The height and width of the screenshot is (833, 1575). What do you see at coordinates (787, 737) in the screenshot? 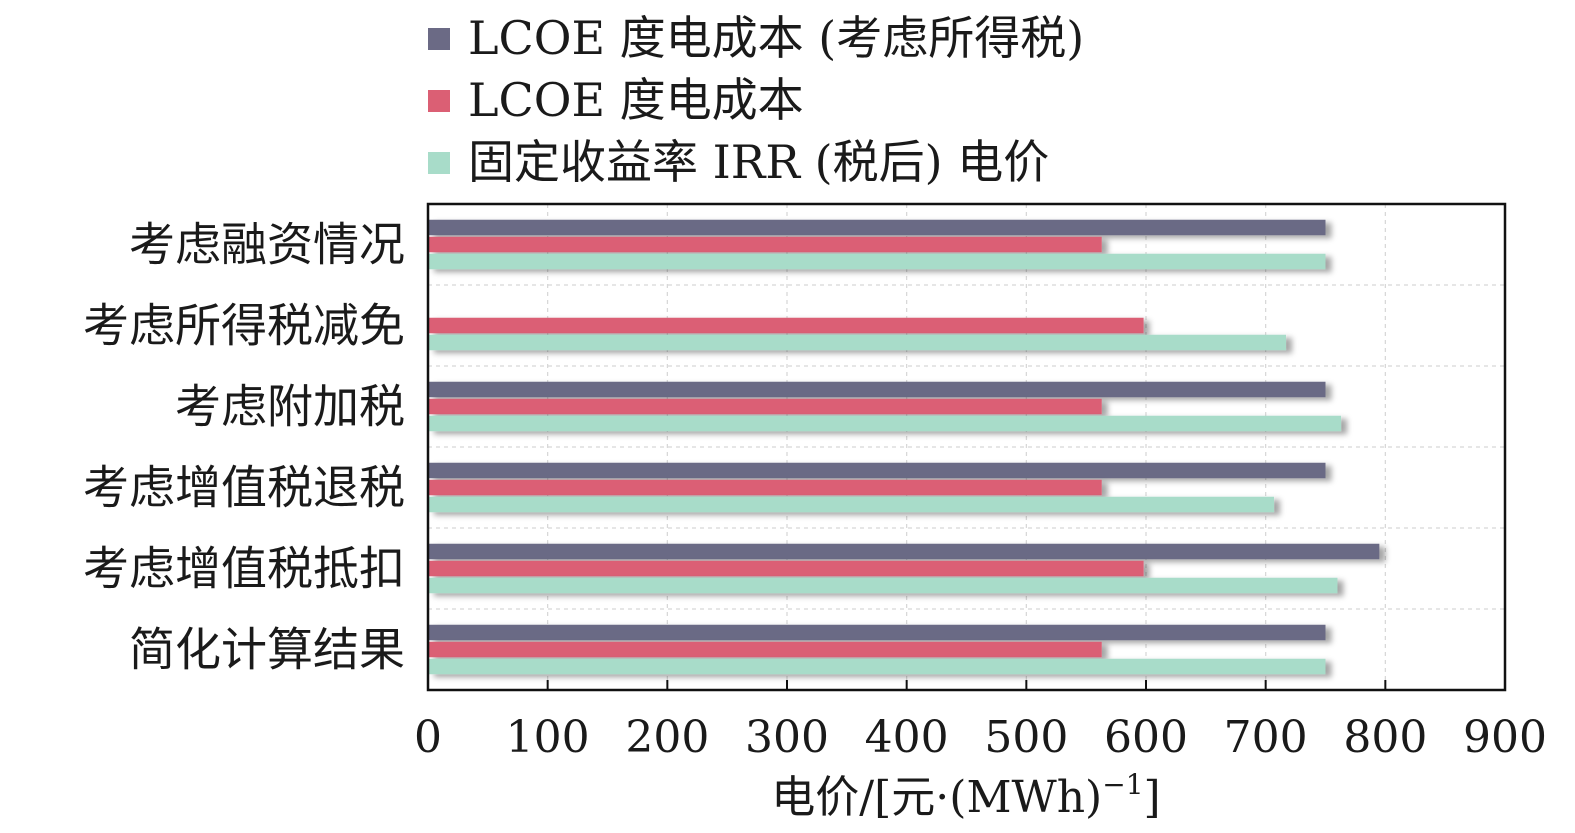
I see `x-tick-label: 300` at bounding box center [787, 737].